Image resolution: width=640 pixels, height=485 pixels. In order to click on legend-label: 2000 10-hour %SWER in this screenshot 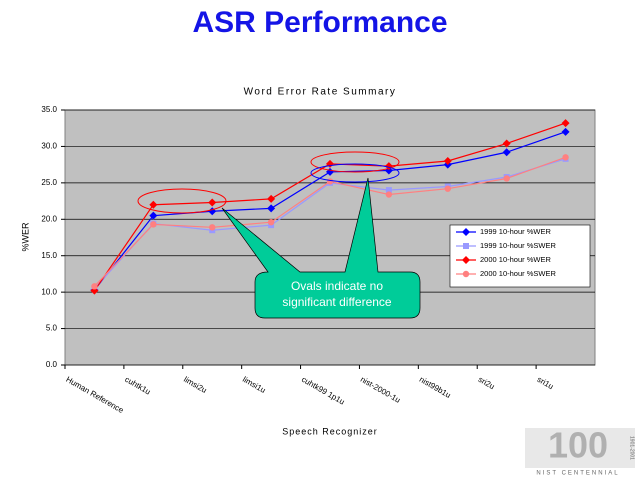, I will do `click(518, 273)`.